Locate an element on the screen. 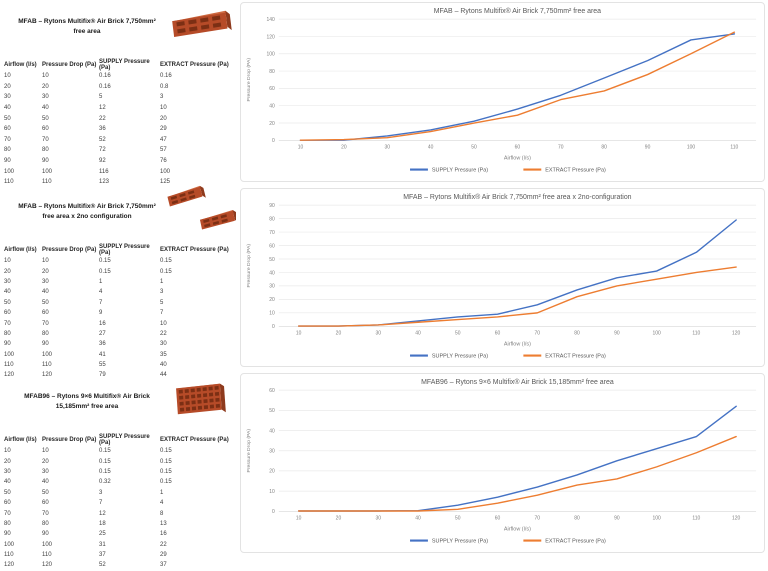 The width and height of the screenshot is (768, 571). table-cell: 0.8 is located at coordinates (164, 86).